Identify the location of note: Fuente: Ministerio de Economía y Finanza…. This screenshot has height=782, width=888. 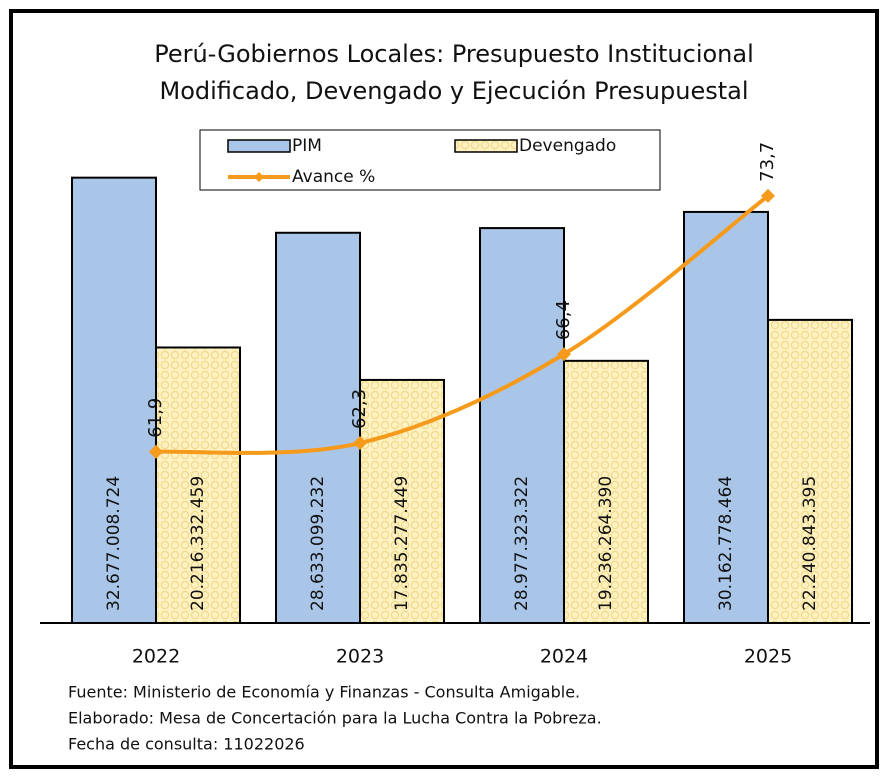
(324, 692).